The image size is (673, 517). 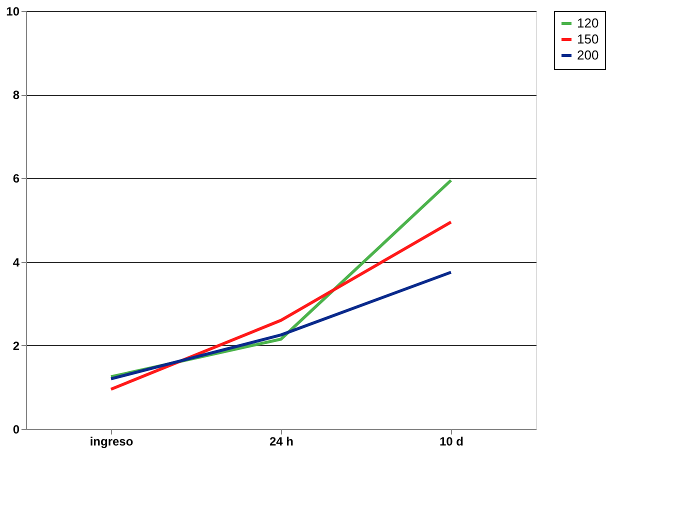 What do you see at coordinates (16, 429) in the screenshot?
I see `y-tick-label: 0` at bounding box center [16, 429].